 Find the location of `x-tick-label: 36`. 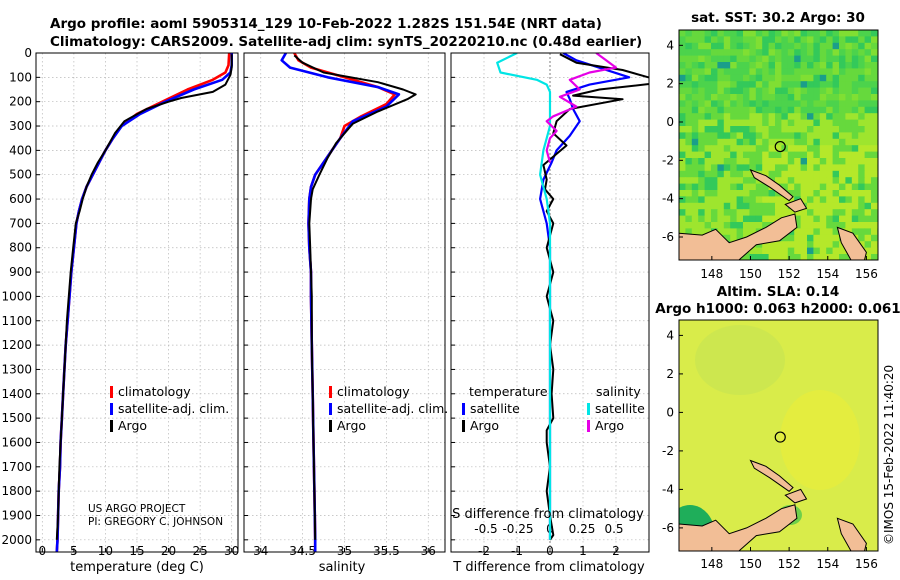

x-tick-label: 36 is located at coordinates (428, 551).